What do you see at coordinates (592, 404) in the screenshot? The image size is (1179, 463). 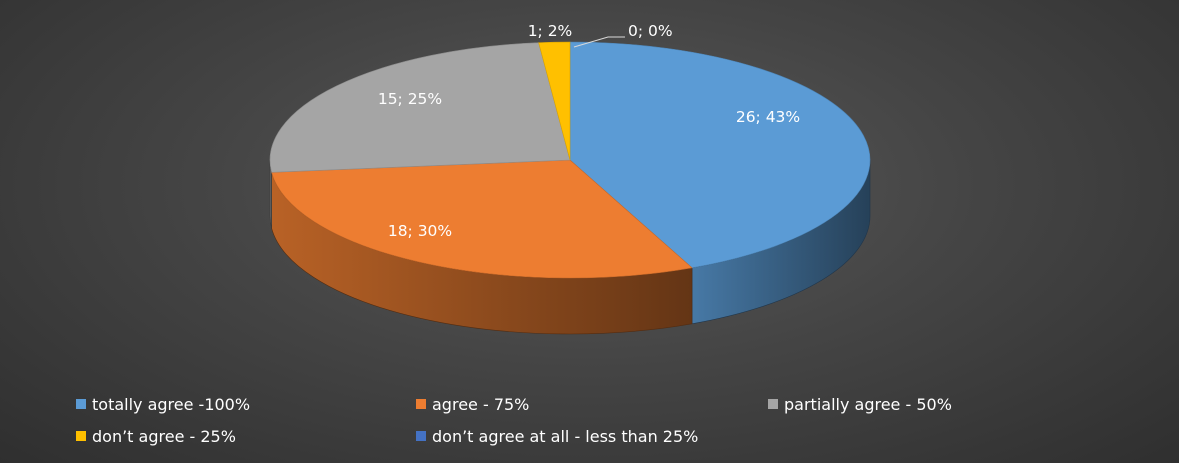 I see `legend-item-agree: agree - 75%` at bounding box center [592, 404].